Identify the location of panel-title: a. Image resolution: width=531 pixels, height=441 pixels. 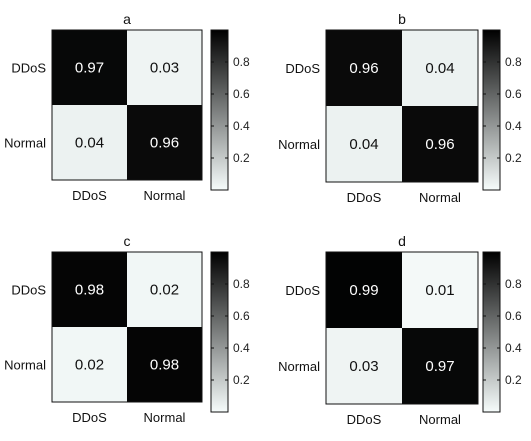
(127, 19).